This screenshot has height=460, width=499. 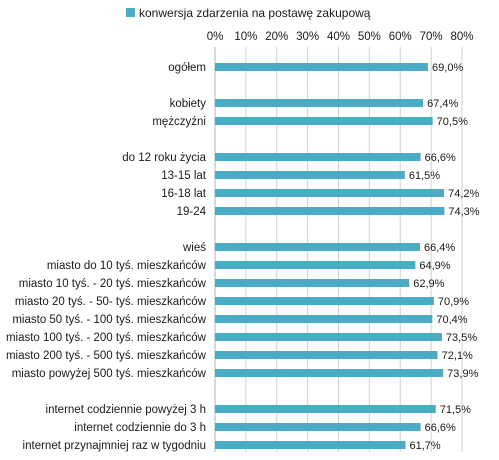 I want to click on value-label: 73,9%, so click(x=462, y=374).